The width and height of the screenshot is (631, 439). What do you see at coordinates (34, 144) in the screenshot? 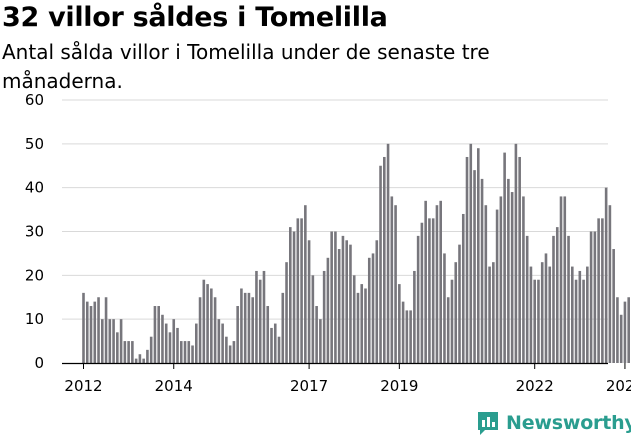
I see `y-tick-label: 50` at bounding box center [34, 144].